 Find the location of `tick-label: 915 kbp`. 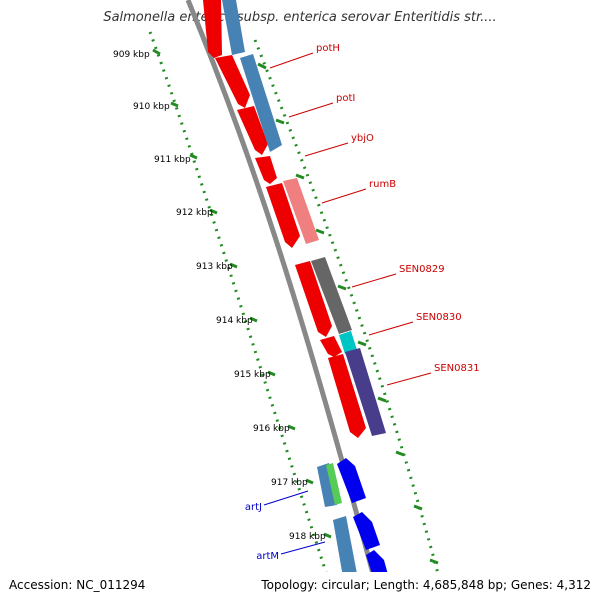

tick-label: 915 kbp is located at coordinates (252, 375).